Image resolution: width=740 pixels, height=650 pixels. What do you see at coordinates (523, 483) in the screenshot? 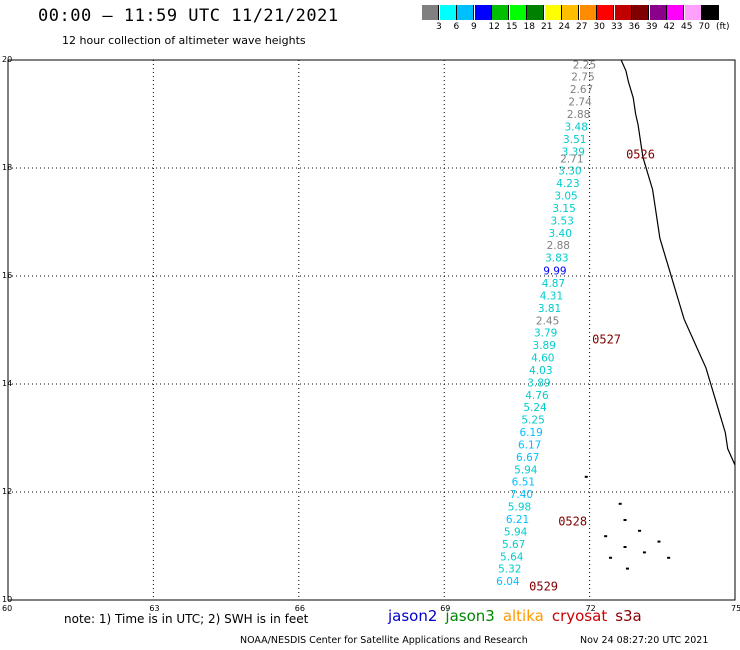
I see `wave-height-label: 6.51` at bounding box center [523, 483].